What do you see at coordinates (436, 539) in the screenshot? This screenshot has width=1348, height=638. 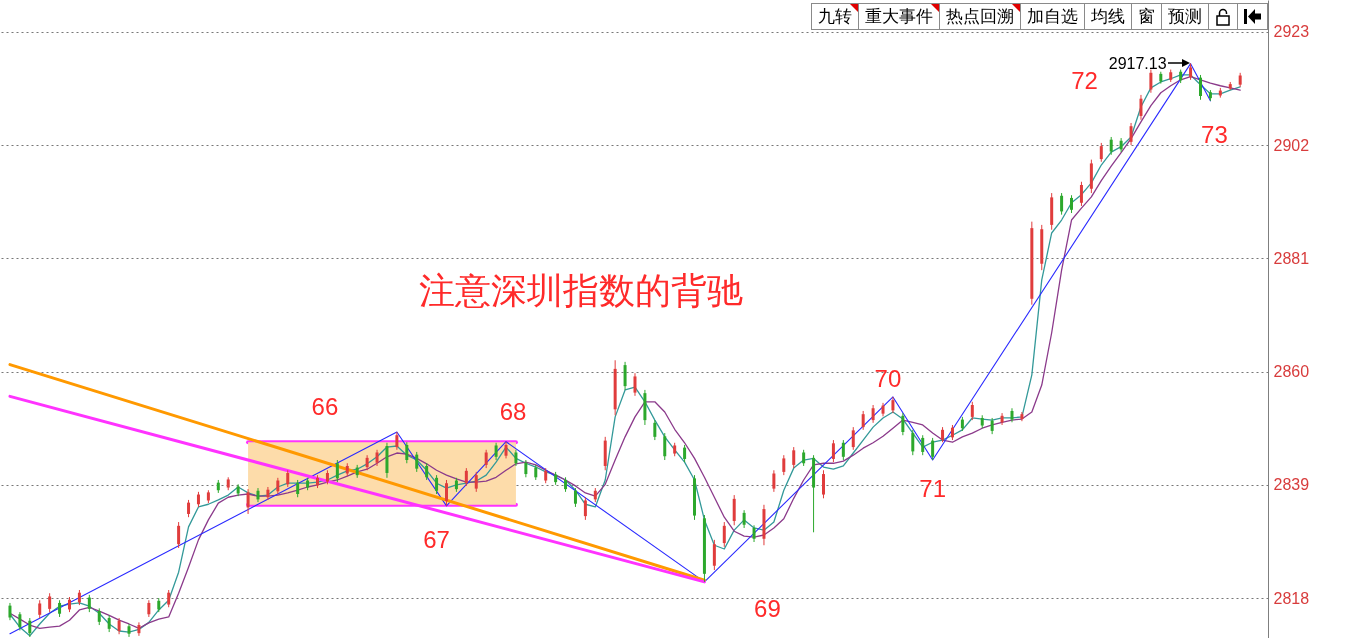 I see `annotation: 67` at bounding box center [436, 539].